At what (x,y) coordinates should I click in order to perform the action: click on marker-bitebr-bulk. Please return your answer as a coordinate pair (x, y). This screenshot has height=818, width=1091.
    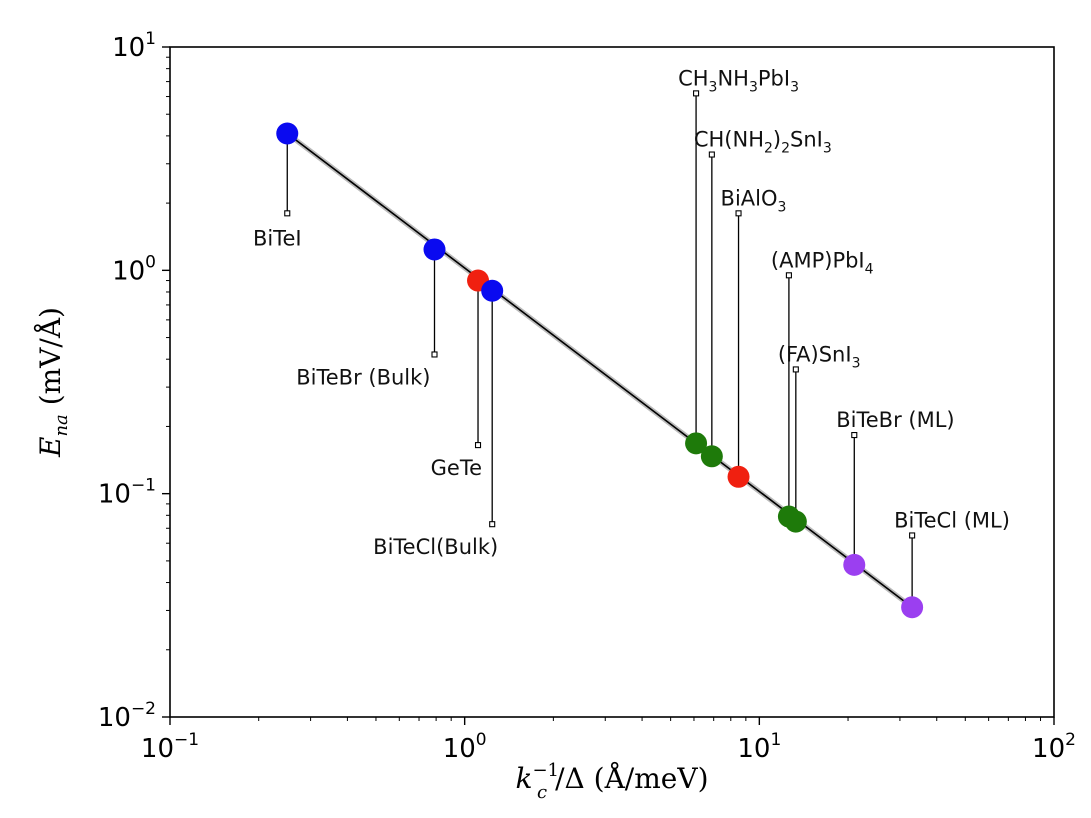
    Looking at the image, I should click on (434, 249).